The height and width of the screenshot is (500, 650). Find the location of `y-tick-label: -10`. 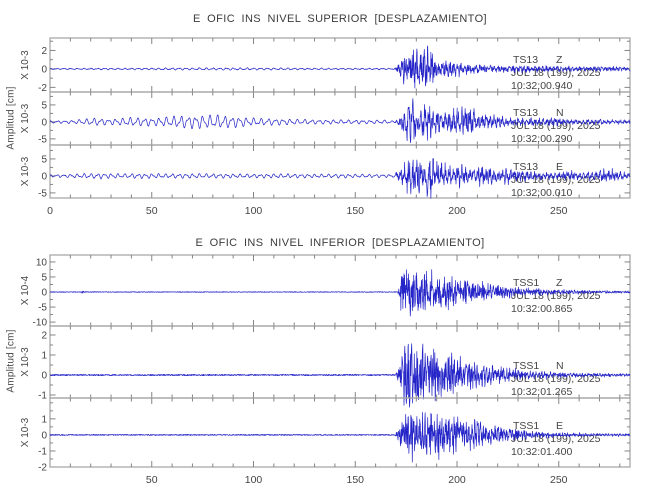

y-tick-label: -10 is located at coordinates (40, 323).